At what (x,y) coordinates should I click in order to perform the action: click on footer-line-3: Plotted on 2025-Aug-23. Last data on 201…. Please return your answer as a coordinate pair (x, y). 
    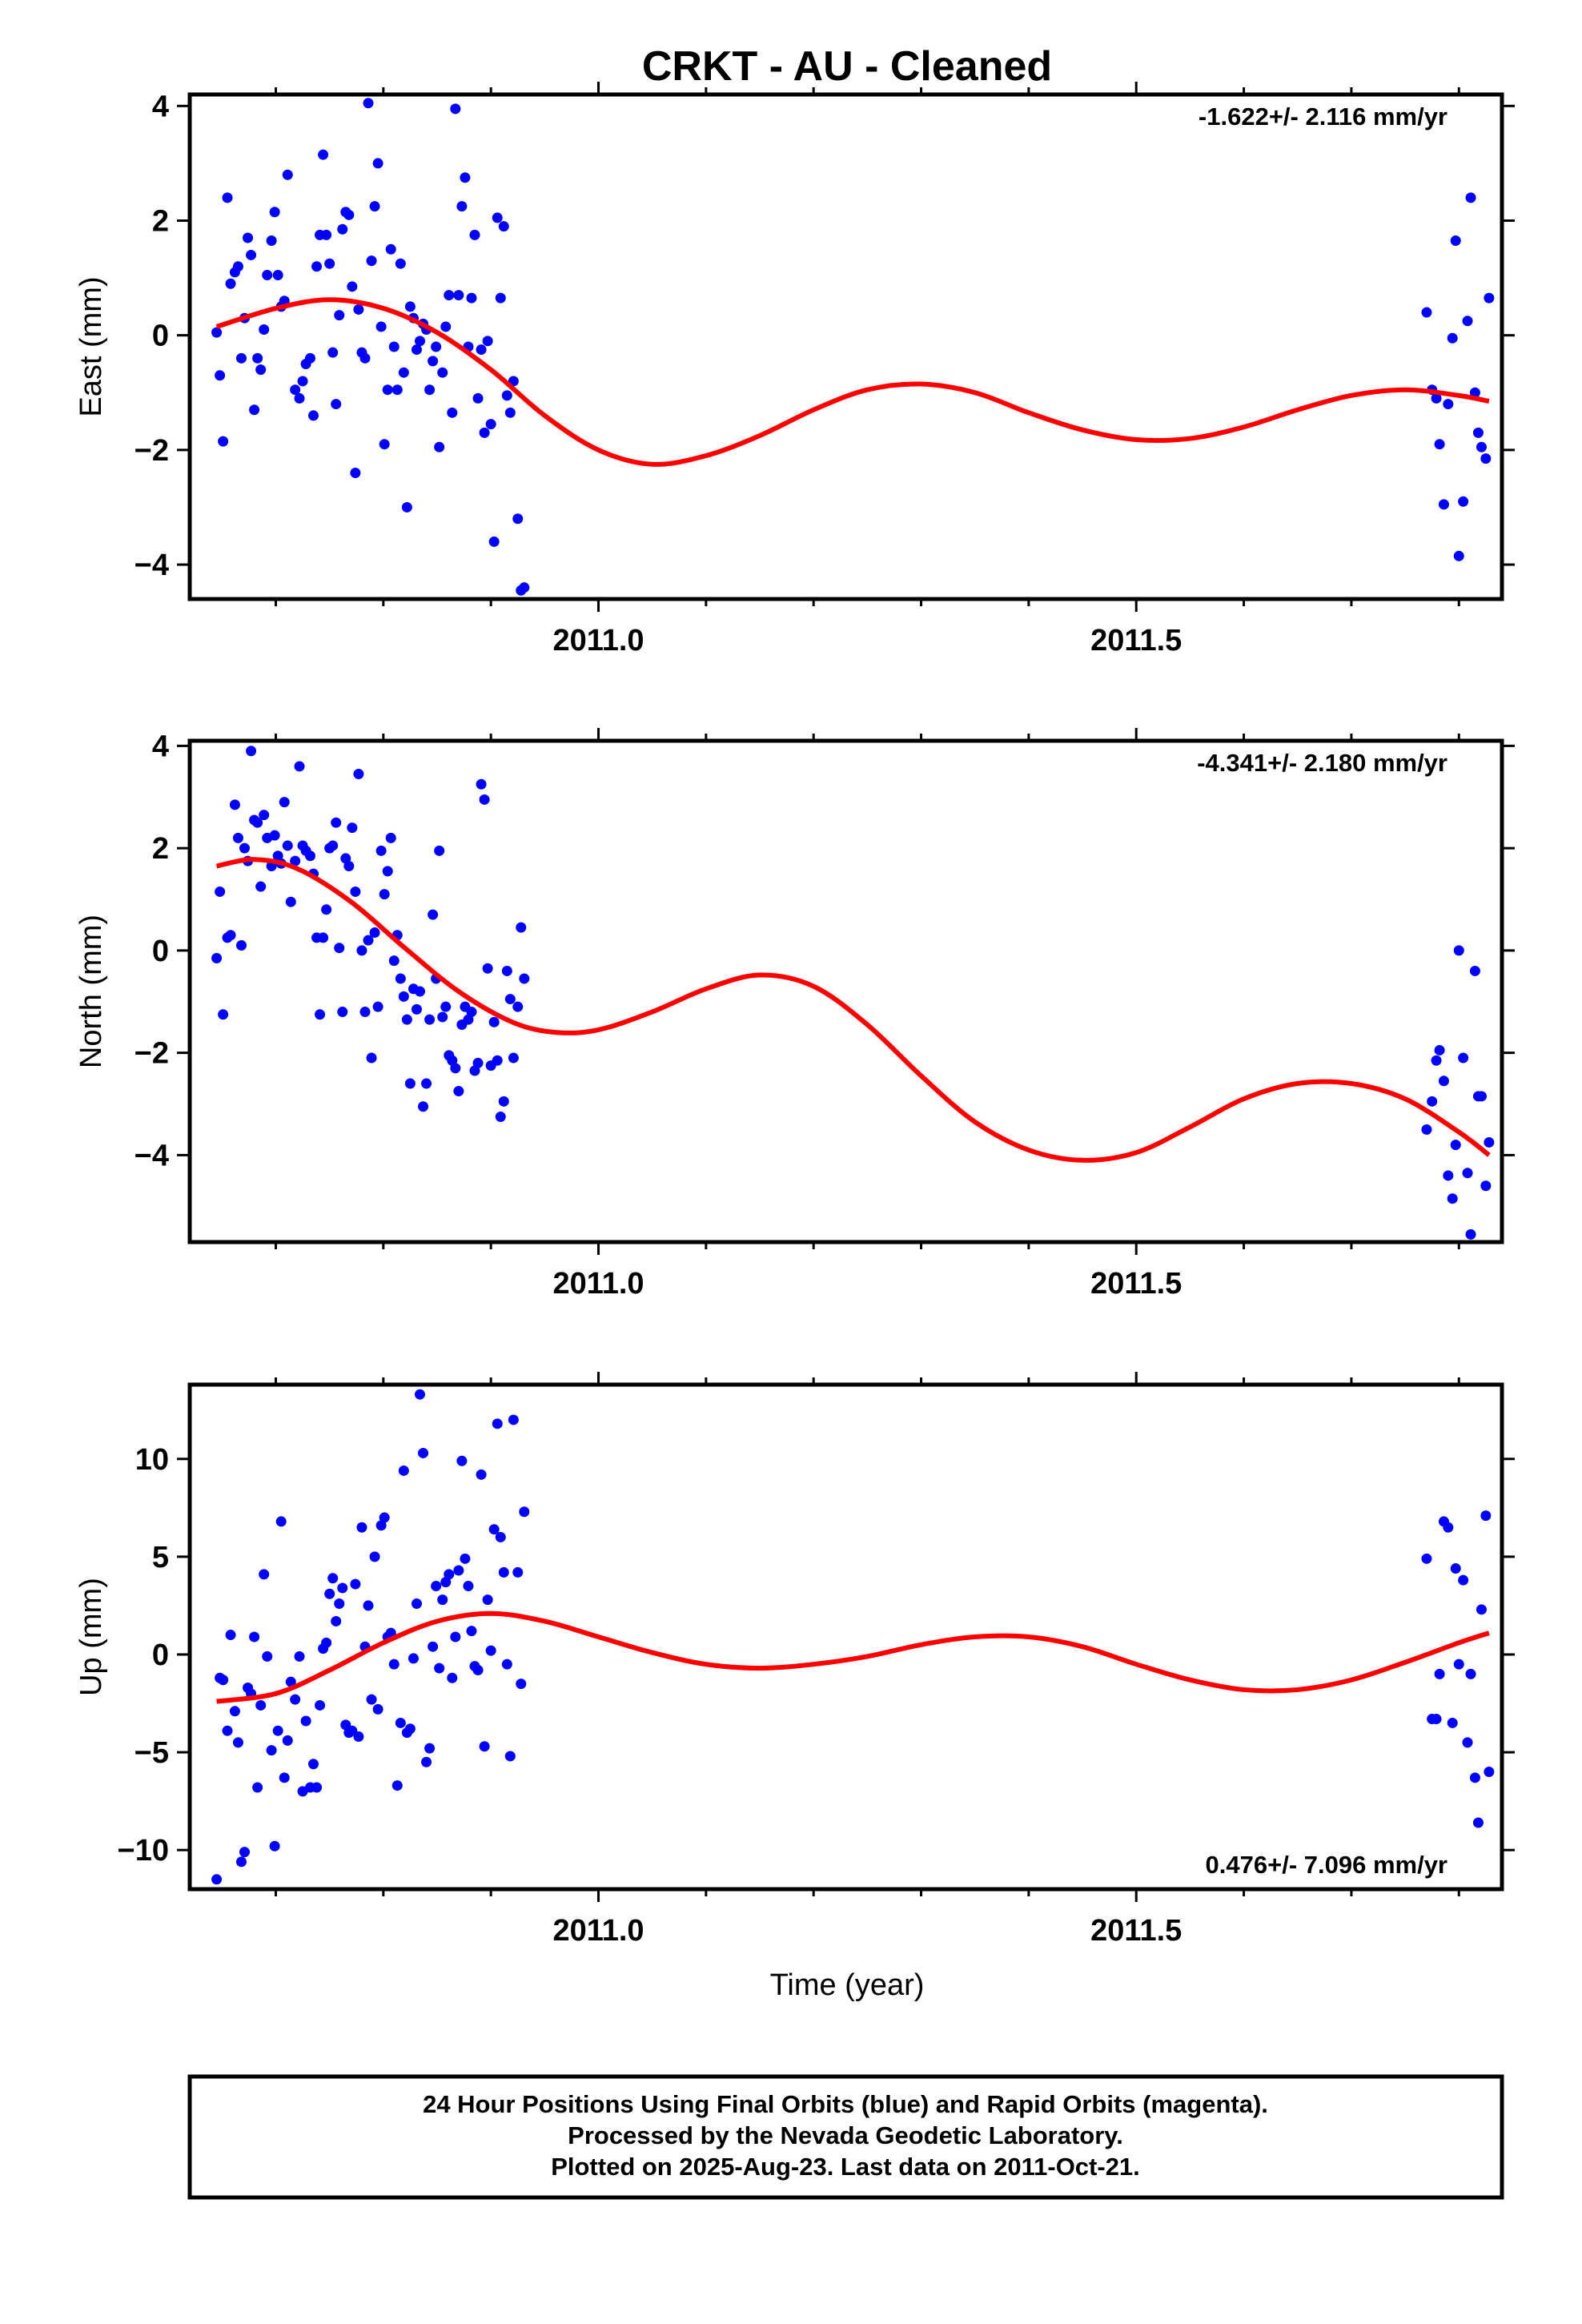
    Looking at the image, I should click on (846, 2167).